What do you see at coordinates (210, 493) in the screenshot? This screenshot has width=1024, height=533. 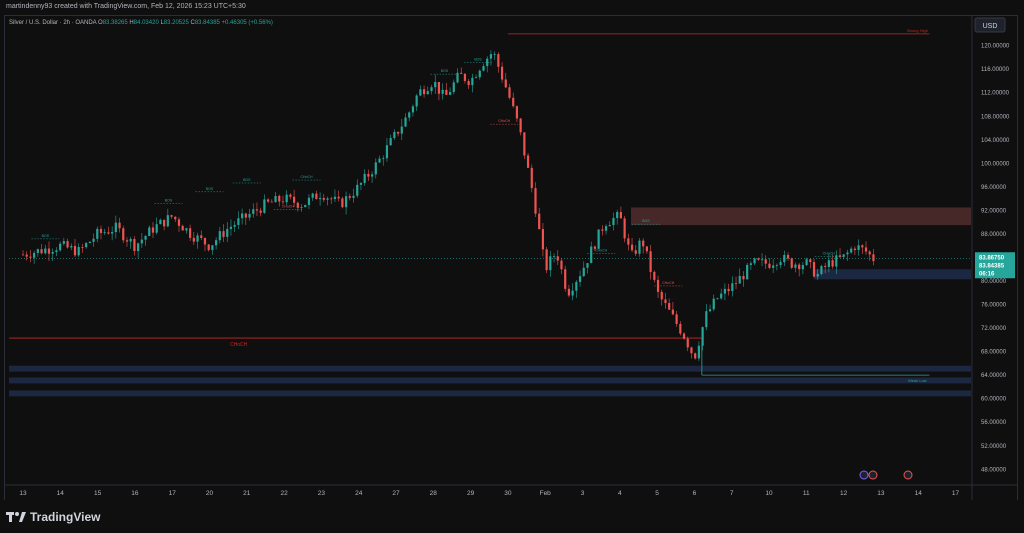 I see `x-tick-label: 20` at bounding box center [210, 493].